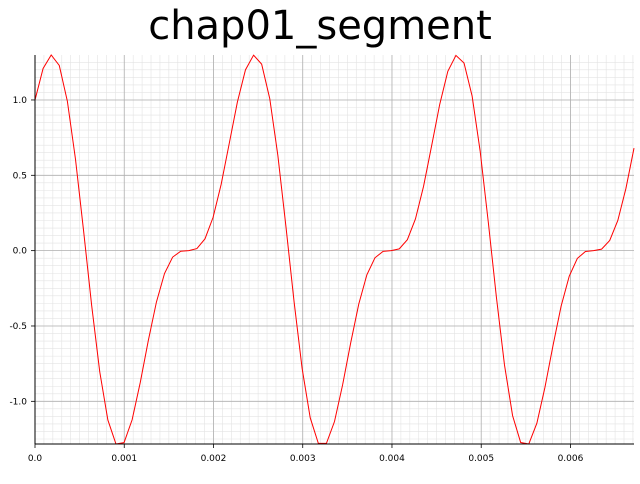 The image size is (640, 484). I want to click on y-tick-label: 1.0, so click(20, 101).